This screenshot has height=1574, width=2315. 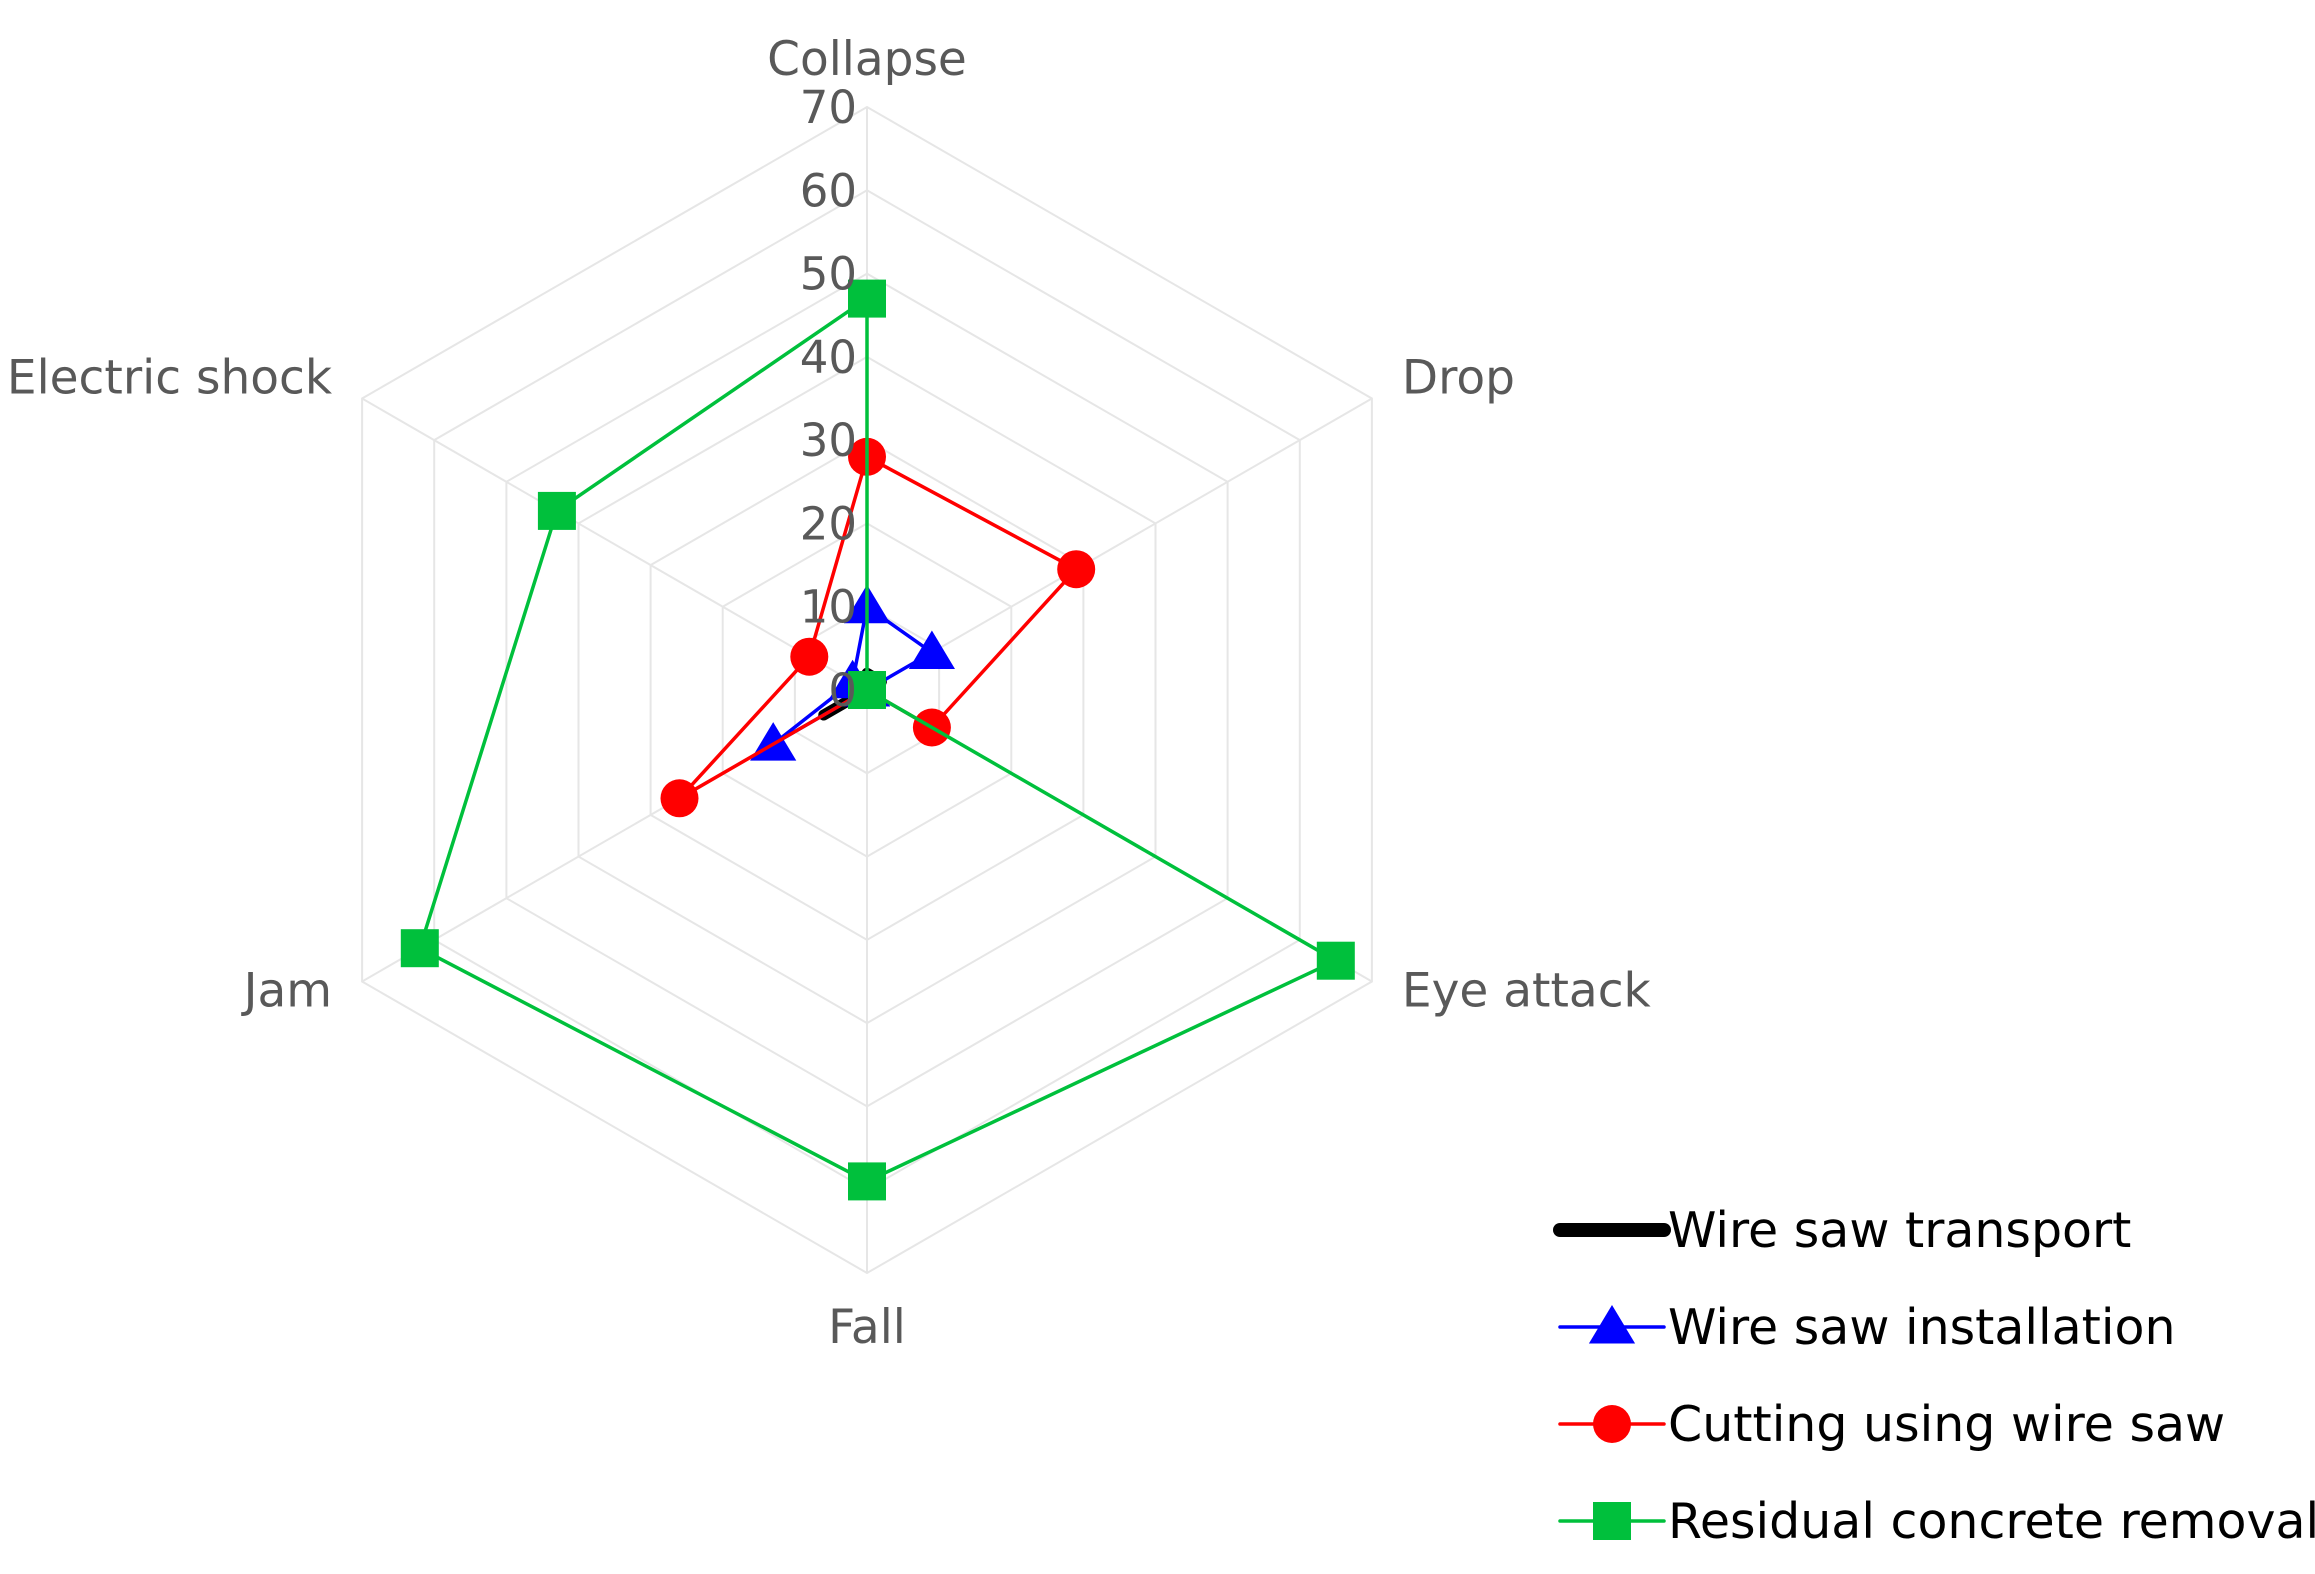 I want to click on axis-label: Eye attack, so click(x=1527, y=991).